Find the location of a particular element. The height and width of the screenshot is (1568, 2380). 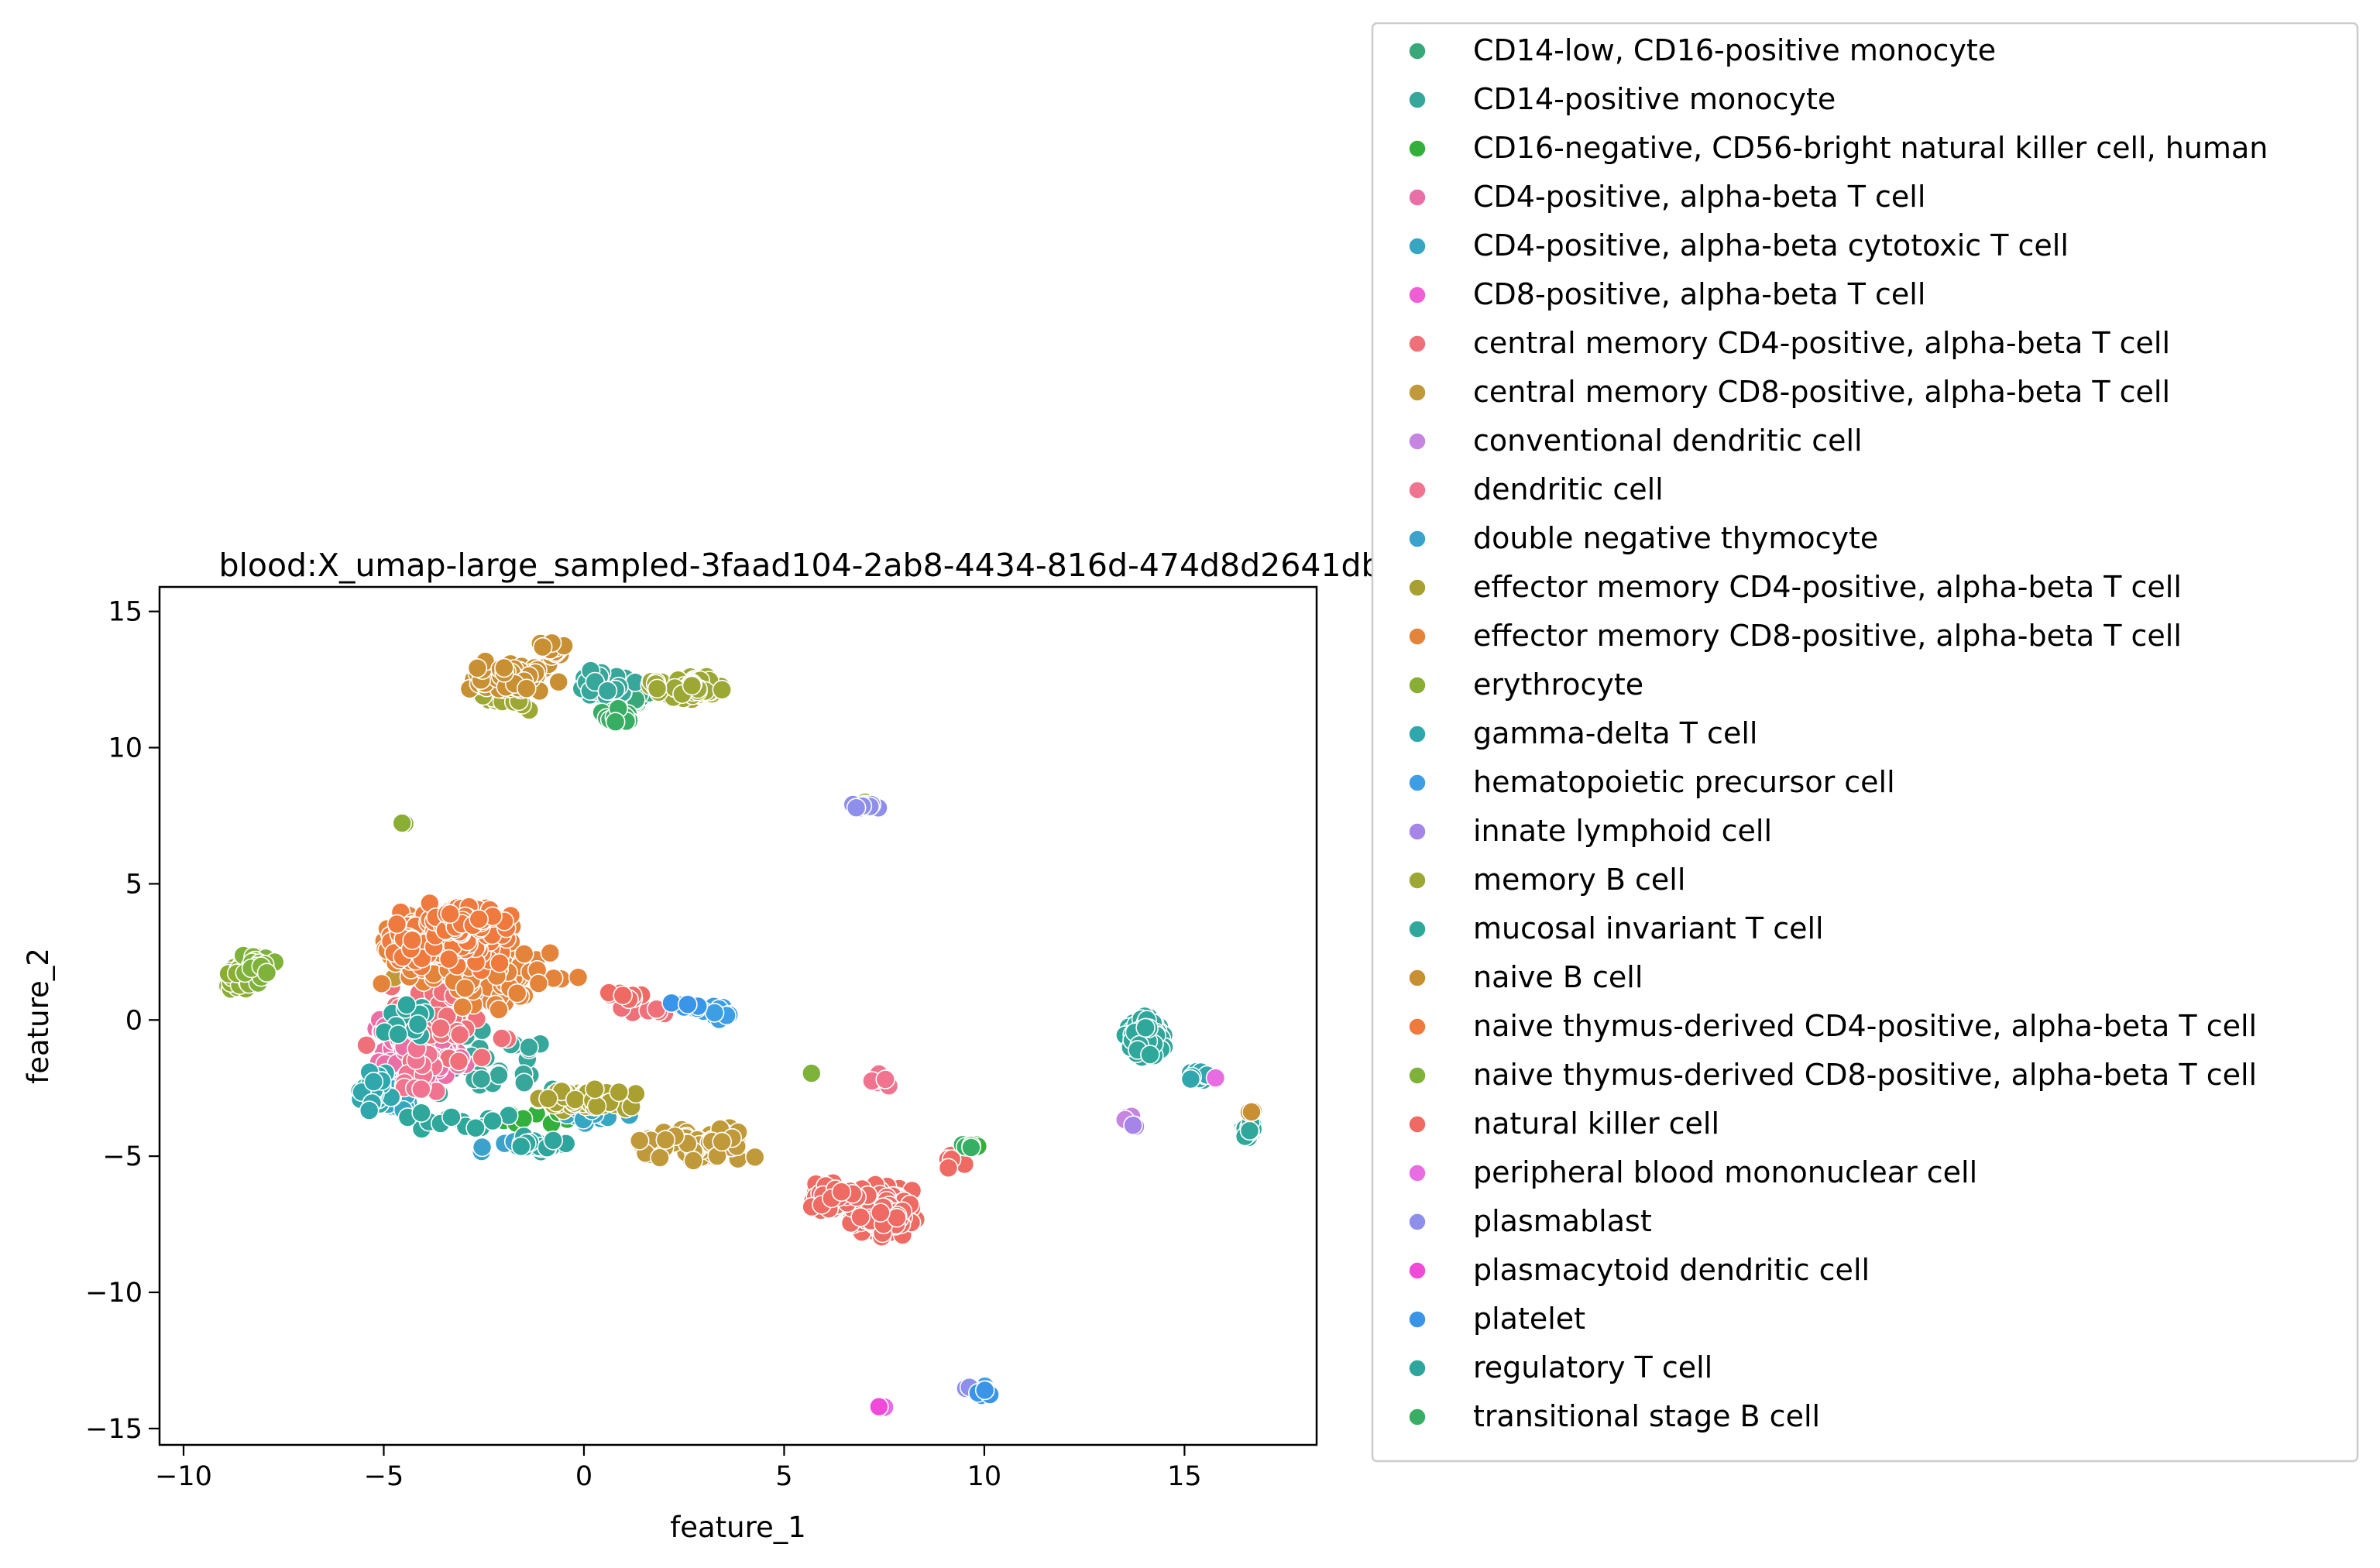

y-axis-label: feature_2 is located at coordinates (38, 1016).